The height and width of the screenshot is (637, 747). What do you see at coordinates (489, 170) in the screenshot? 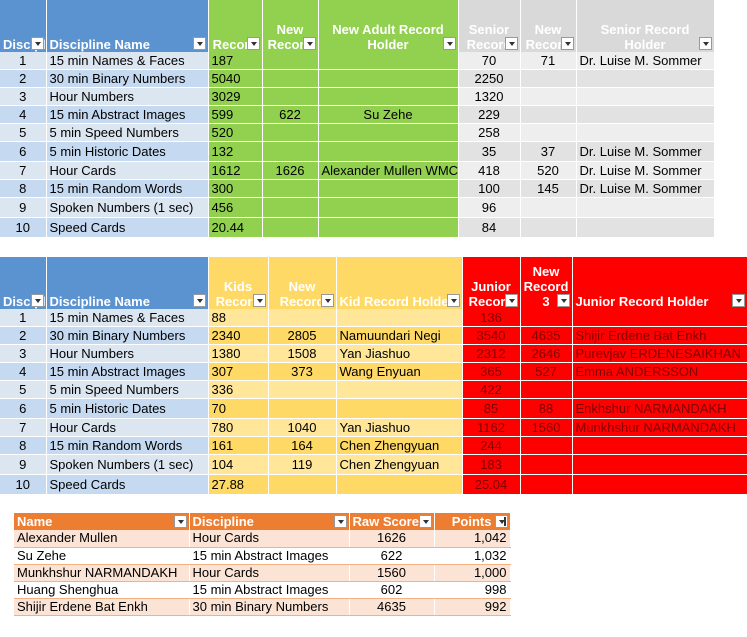
I see `cell-senior-record: 418` at bounding box center [489, 170].